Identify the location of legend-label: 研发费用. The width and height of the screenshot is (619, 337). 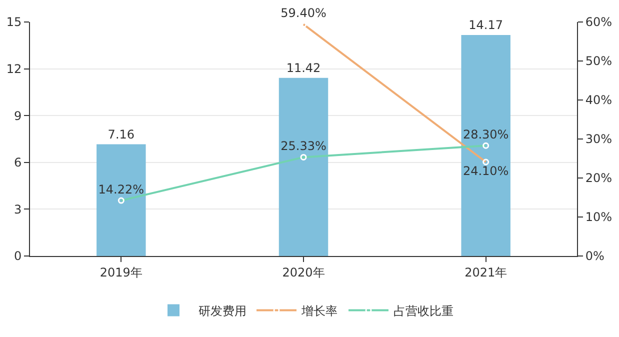
(222, 311).